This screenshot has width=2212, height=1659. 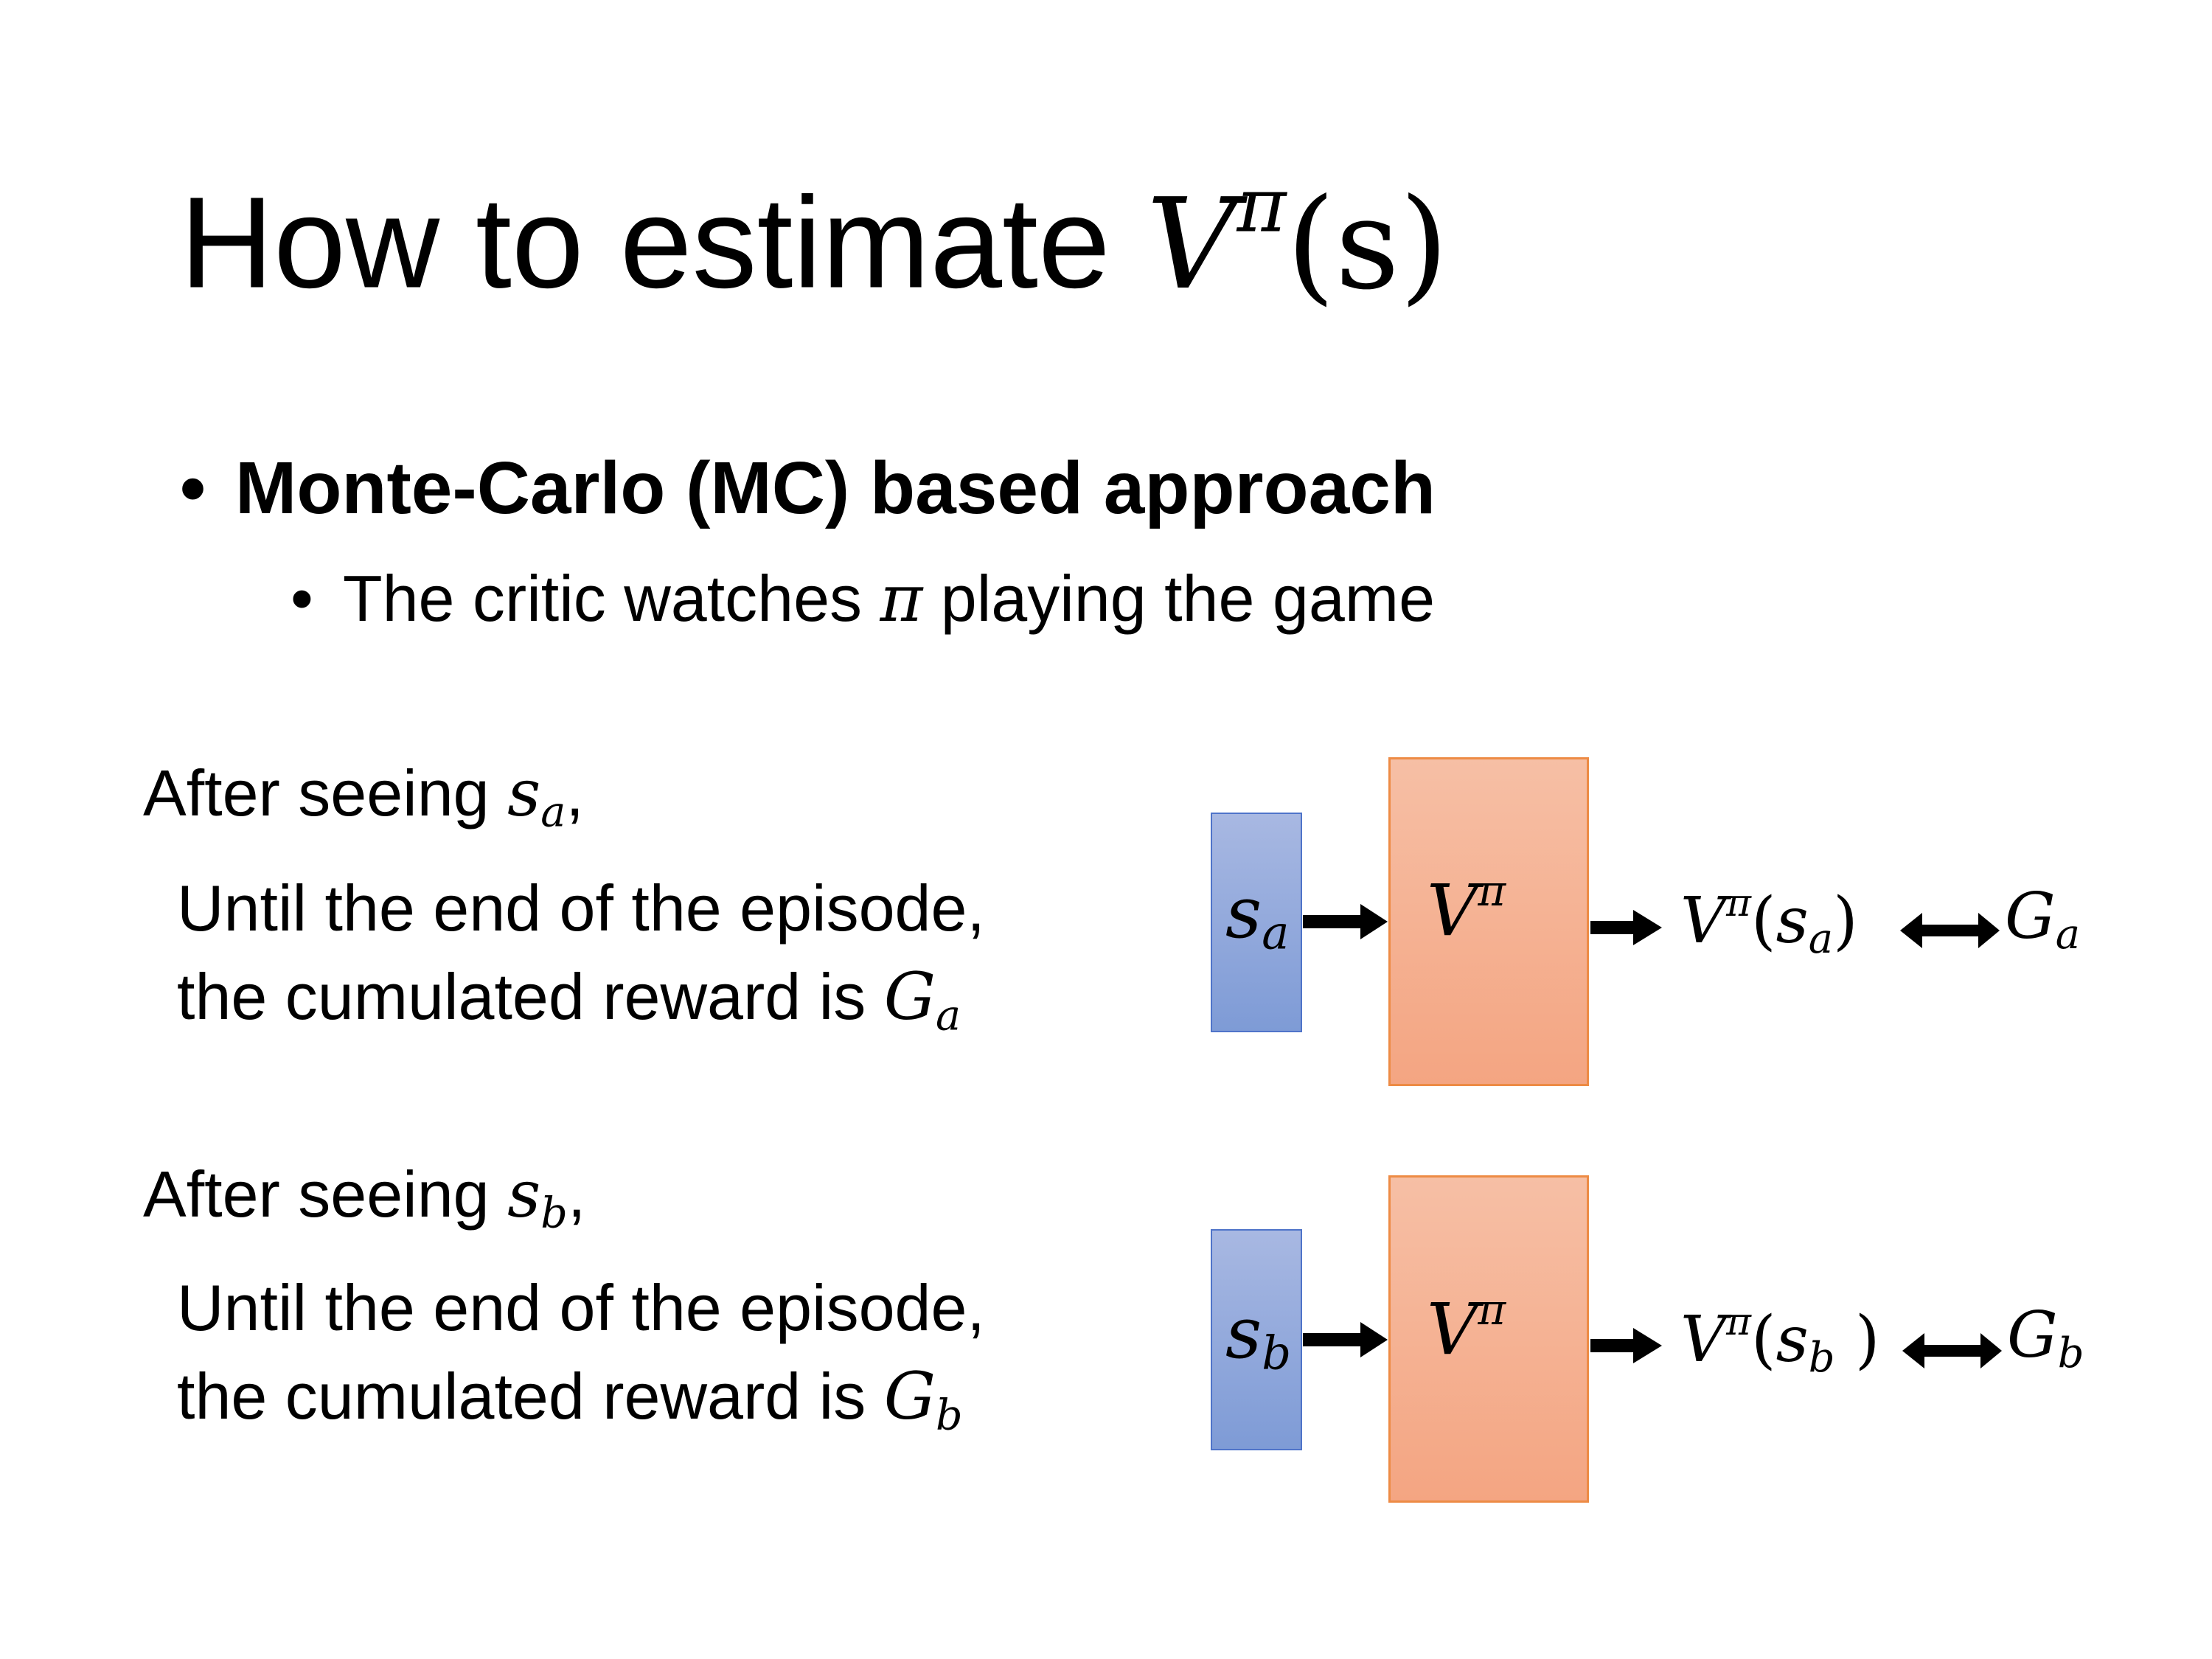 What do you see at coordinates (364, 1197) in the screenshot?
I see `case-b-after: After seeing sb,` at bounding box center [364, 1197].